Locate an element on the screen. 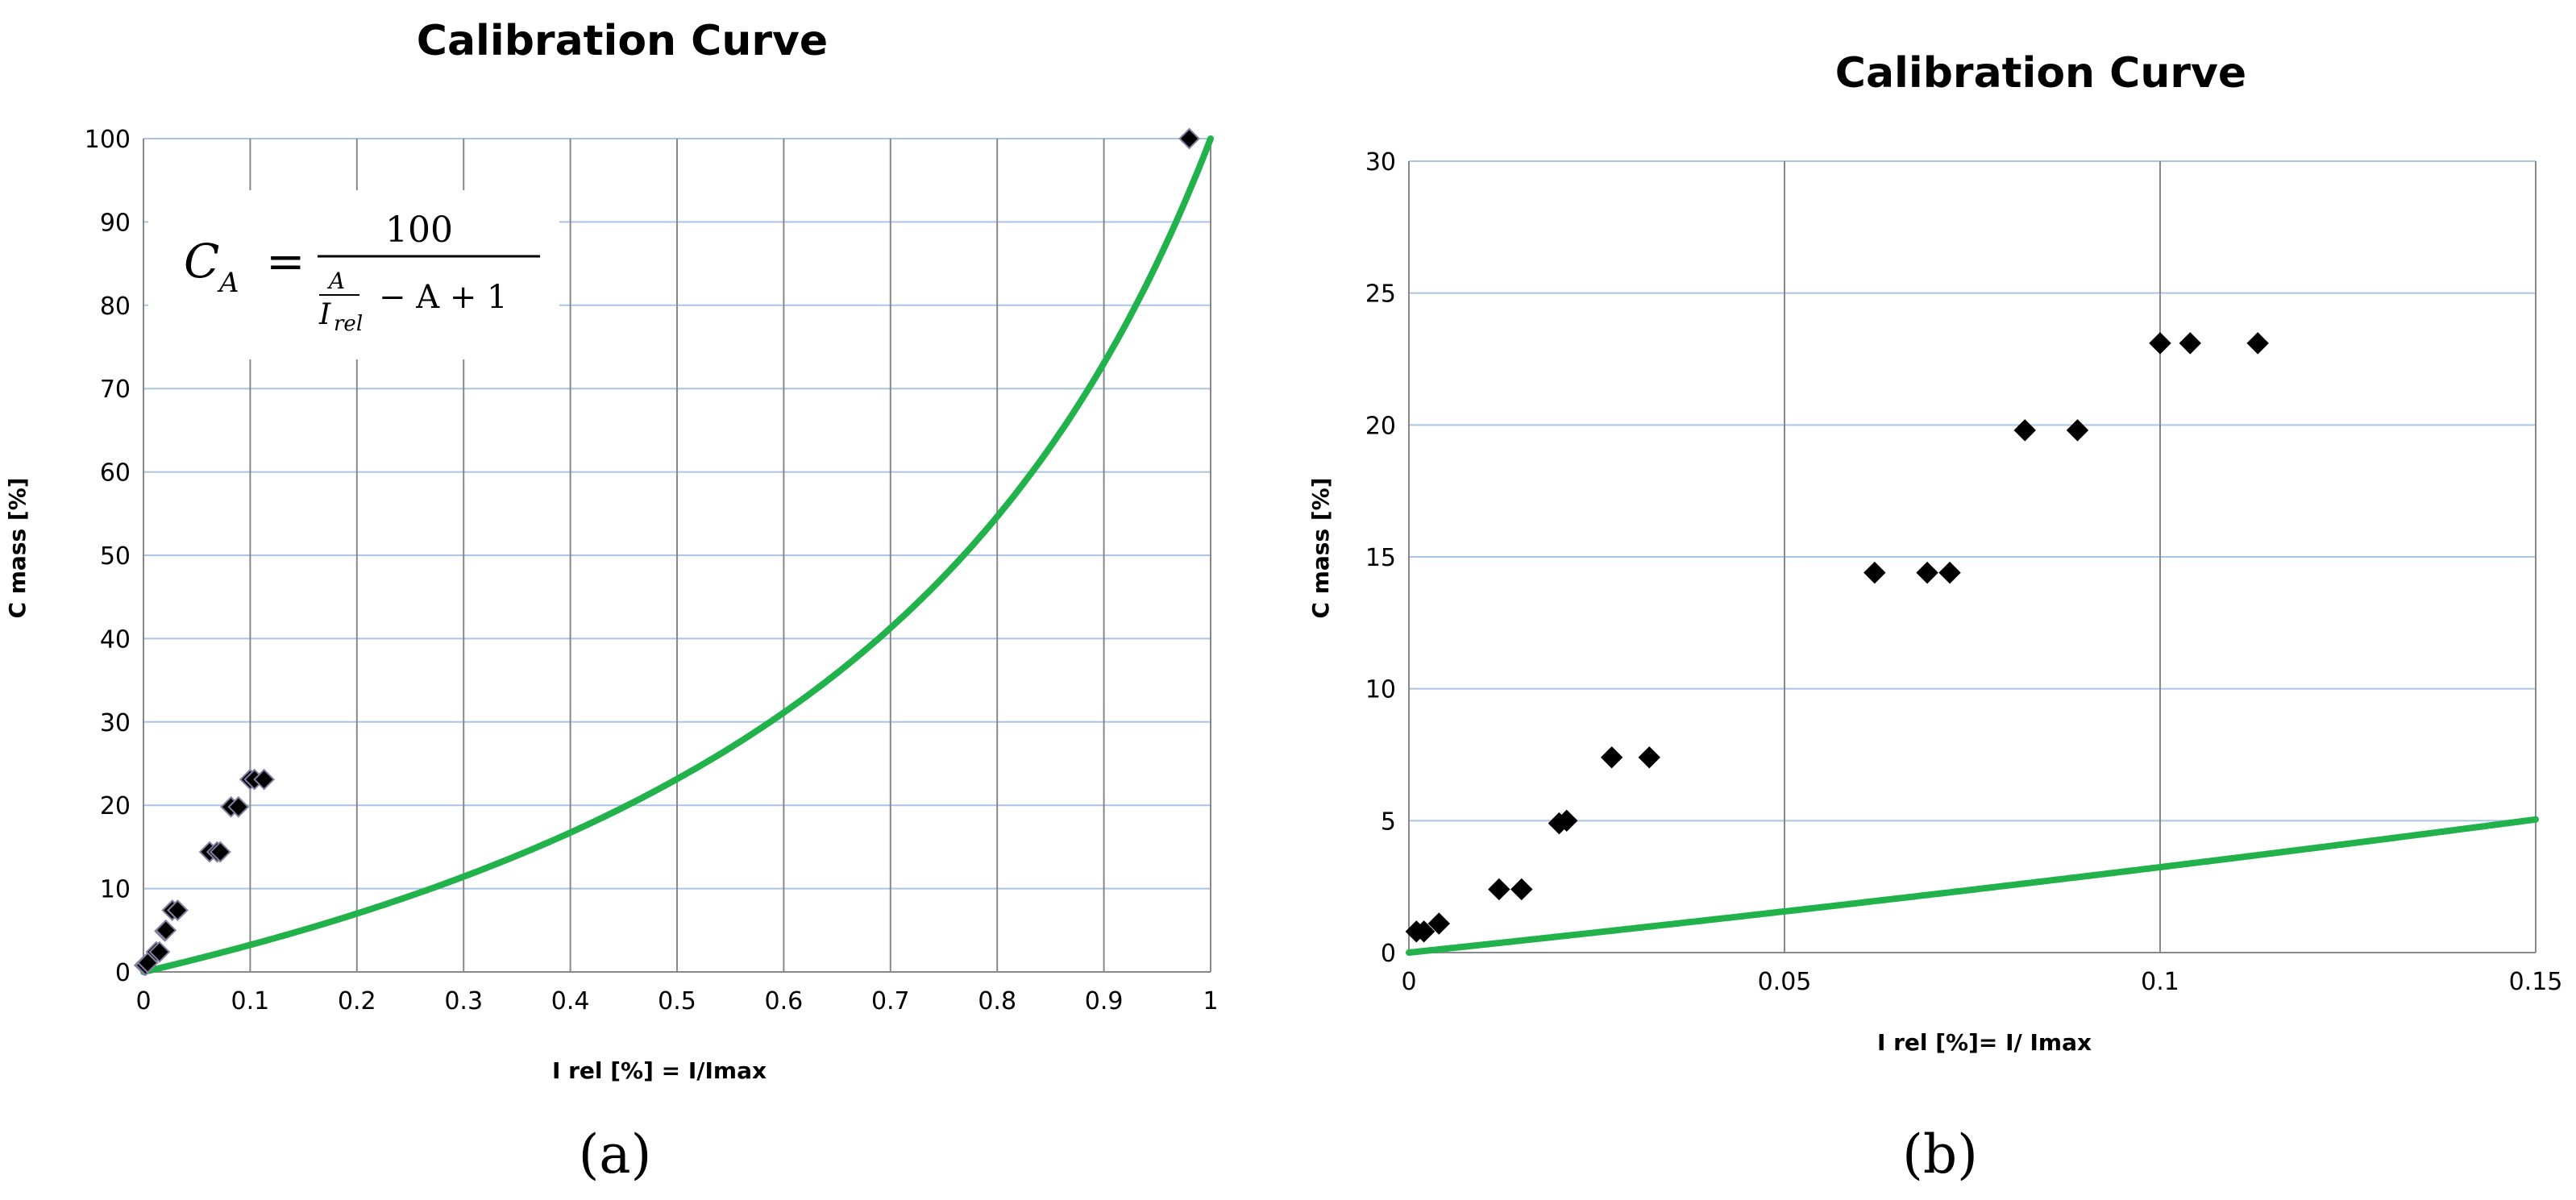 The height and width of the screenshot is (1200, 2576). x-tick-label: 0.9 is located at coordinates (1104, 1001).